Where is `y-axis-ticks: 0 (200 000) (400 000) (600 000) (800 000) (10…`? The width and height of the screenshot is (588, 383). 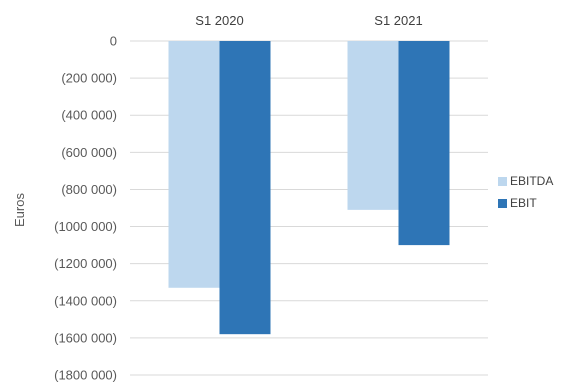 y-axis-ticks: 0 (200 000) (400 000) (600 000) (800 000) (10… is located at coordinates (85, 208).